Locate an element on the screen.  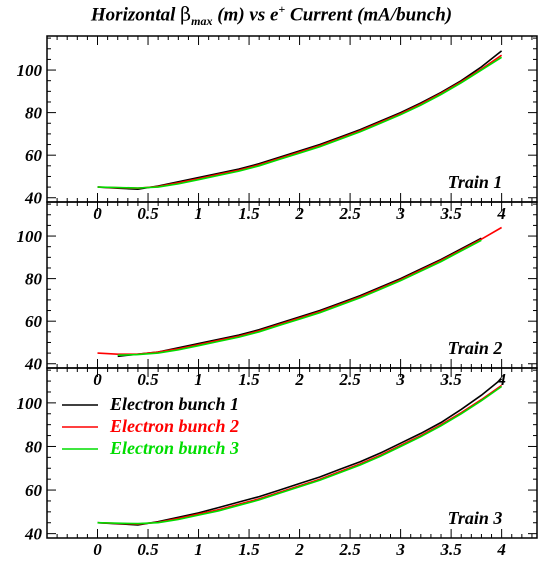
legend-label: Electron bunch 3 is located at coordinates (174, 448).